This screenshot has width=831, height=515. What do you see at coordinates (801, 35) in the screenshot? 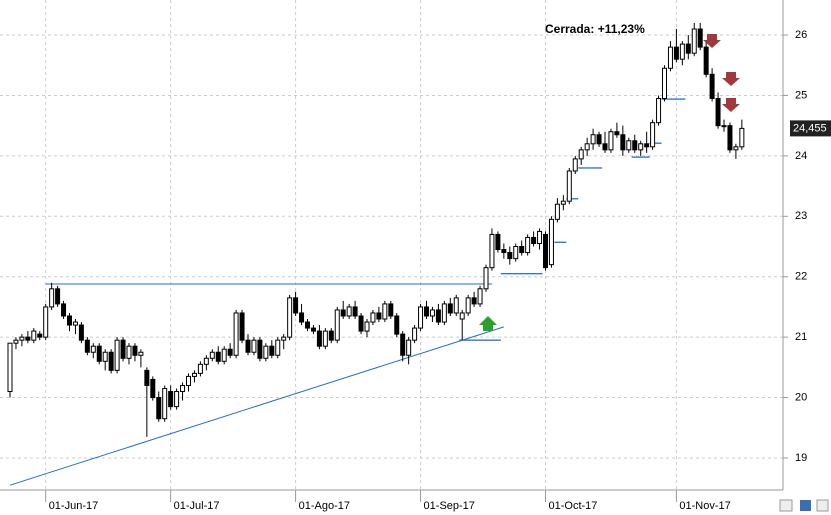
I see `y-tick-label: 26` at bounding box center [801, 35].